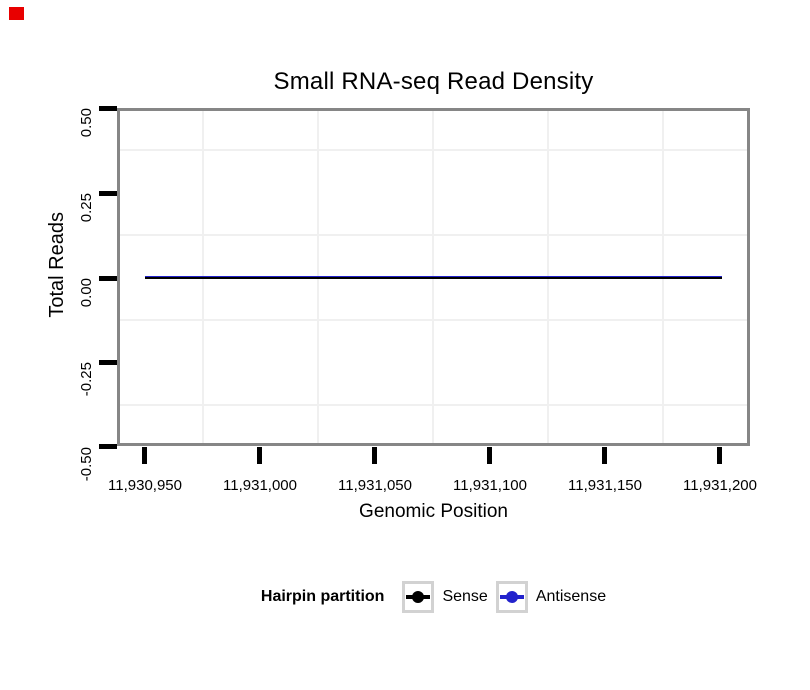 Image resolution: width=810 pixels, height=690 pixels. What do you see at coordinates (720, 485) in the screenshot?
I see `x-tick-label: 11,931,200` at bounding box center [720, 485].